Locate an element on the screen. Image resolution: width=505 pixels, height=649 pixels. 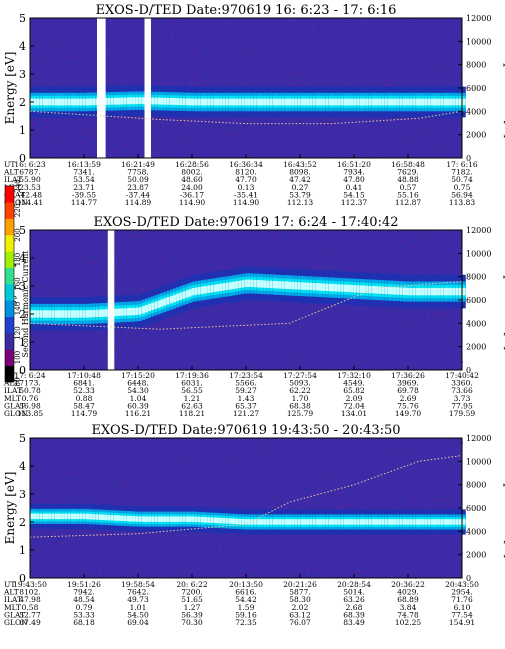
table-cell: 118.21 is located at coordinates (192, 413).